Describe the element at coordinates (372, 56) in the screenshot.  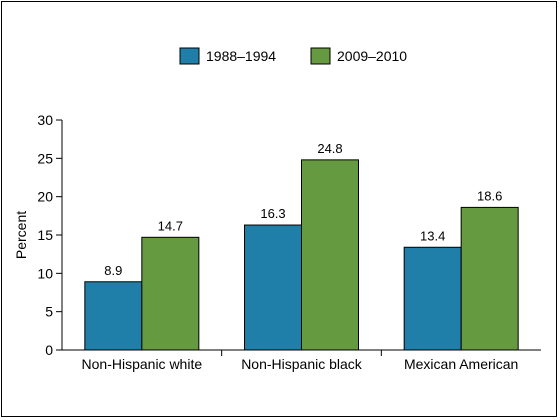
I see `legend-label: 2009–2010` at that location.